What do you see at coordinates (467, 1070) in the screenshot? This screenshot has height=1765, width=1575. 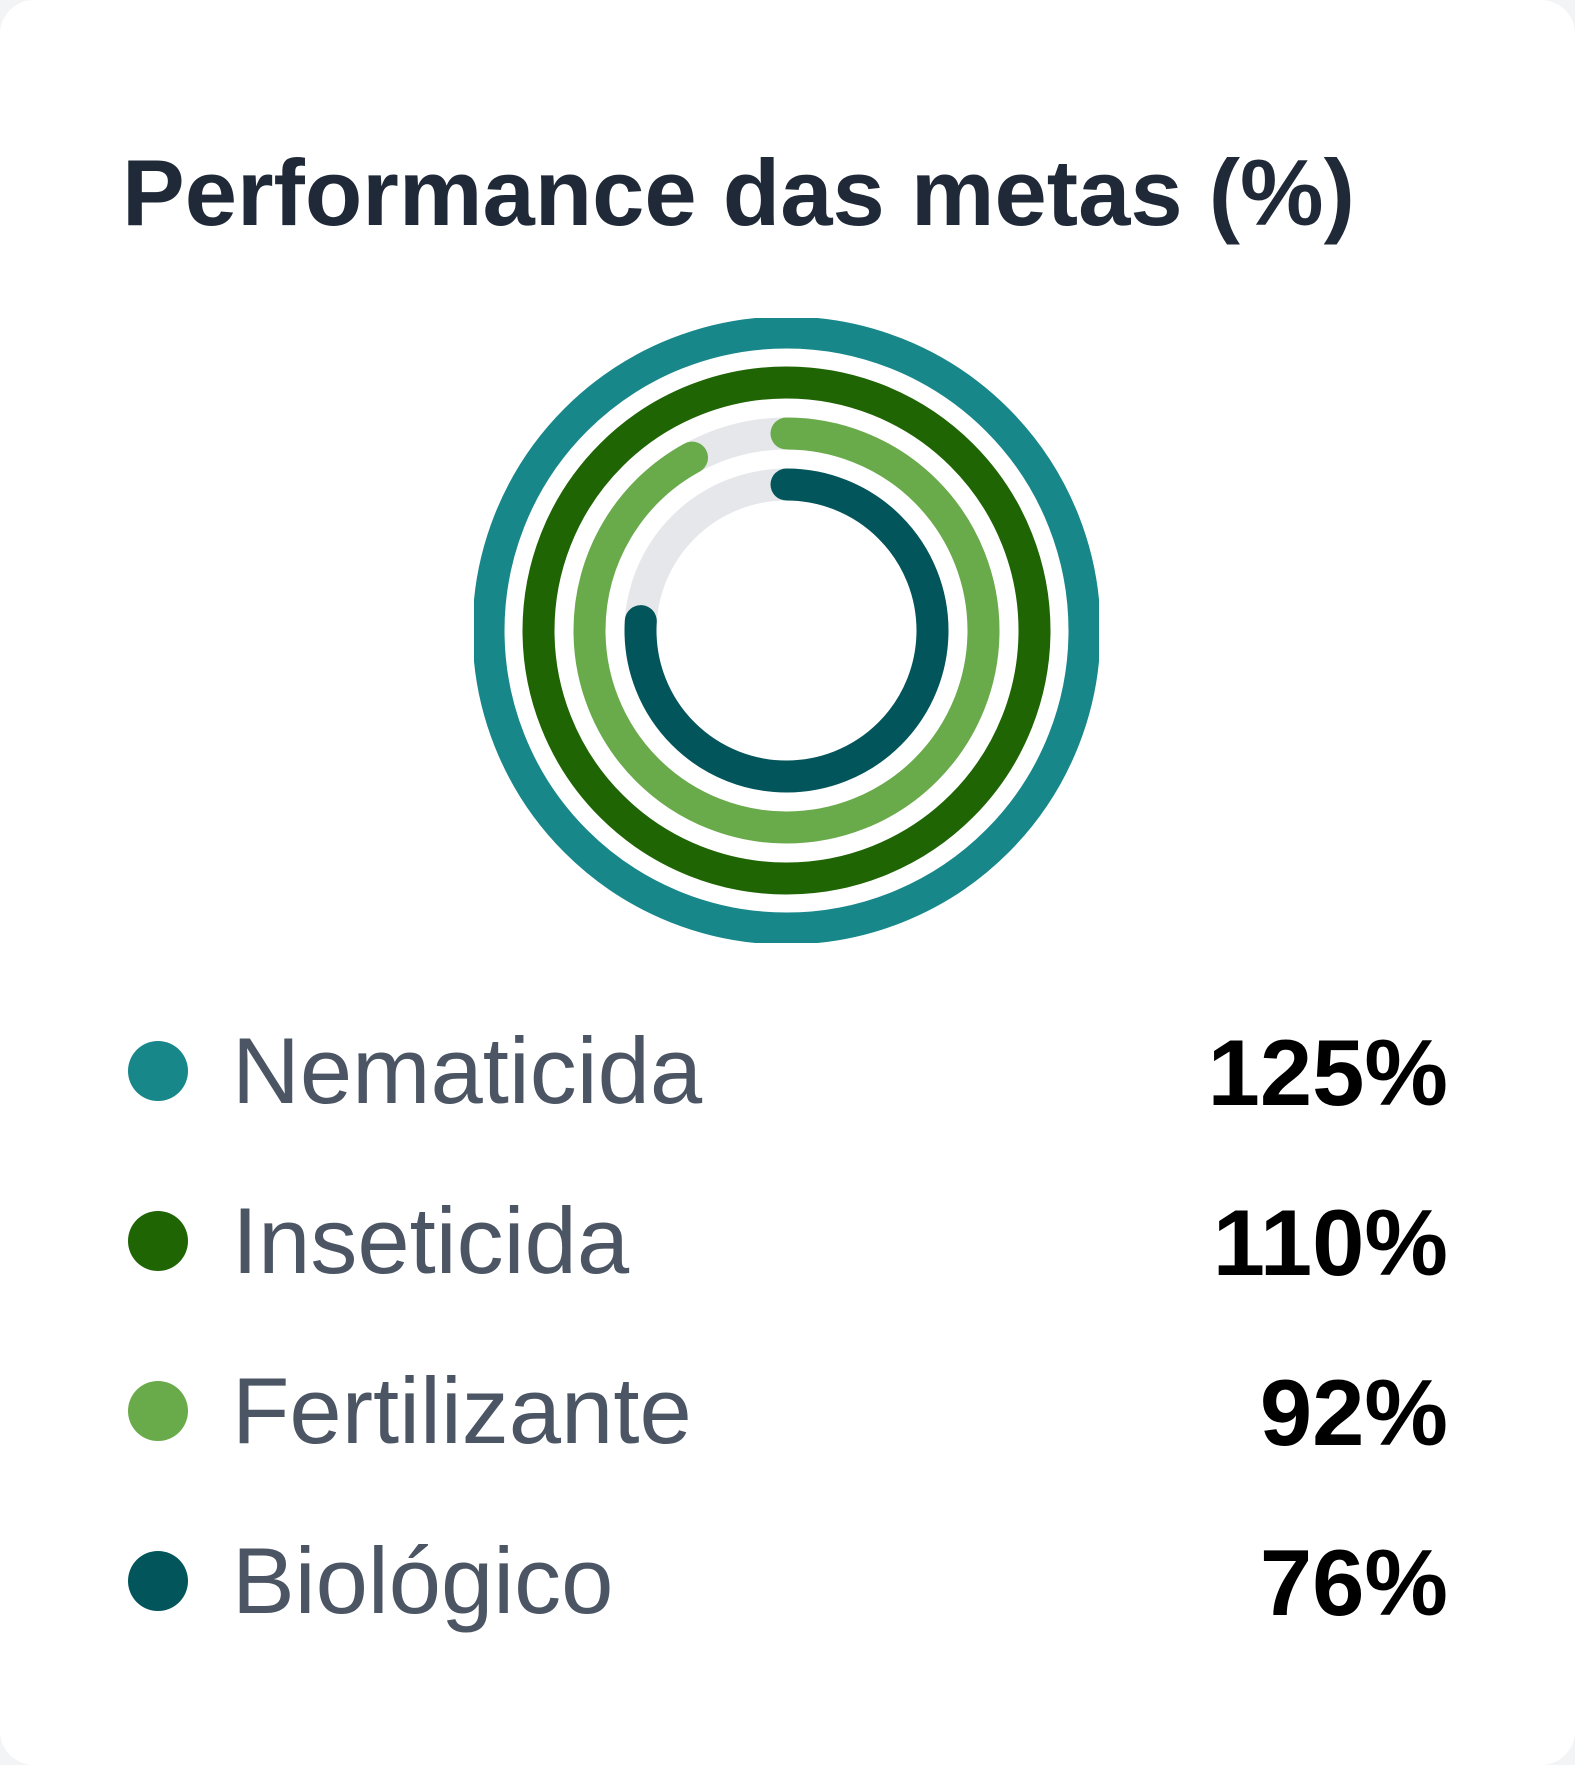 I see `legend-label-nematicida: Nematicida` at bounding box center [467, 1070].